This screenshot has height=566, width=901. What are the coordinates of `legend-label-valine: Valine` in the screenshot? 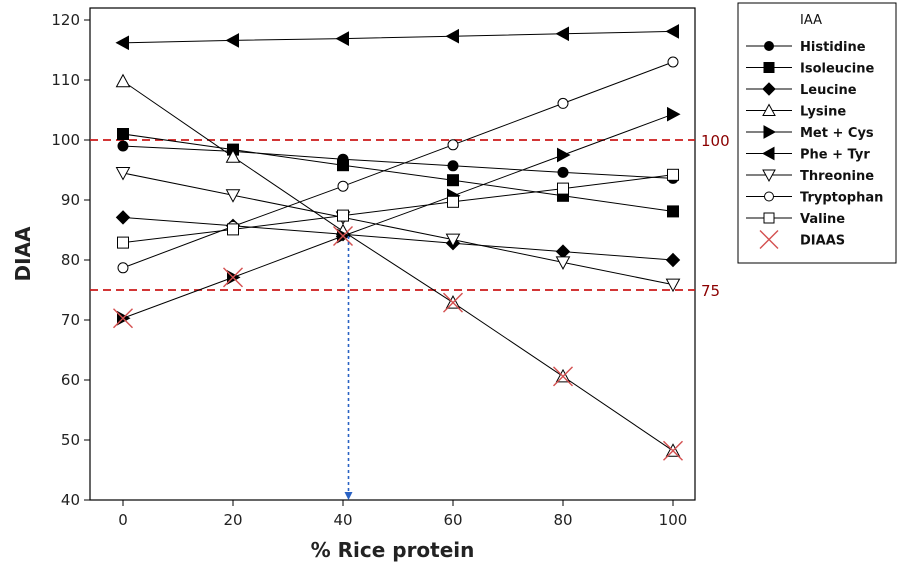 It's located at (822, 219).